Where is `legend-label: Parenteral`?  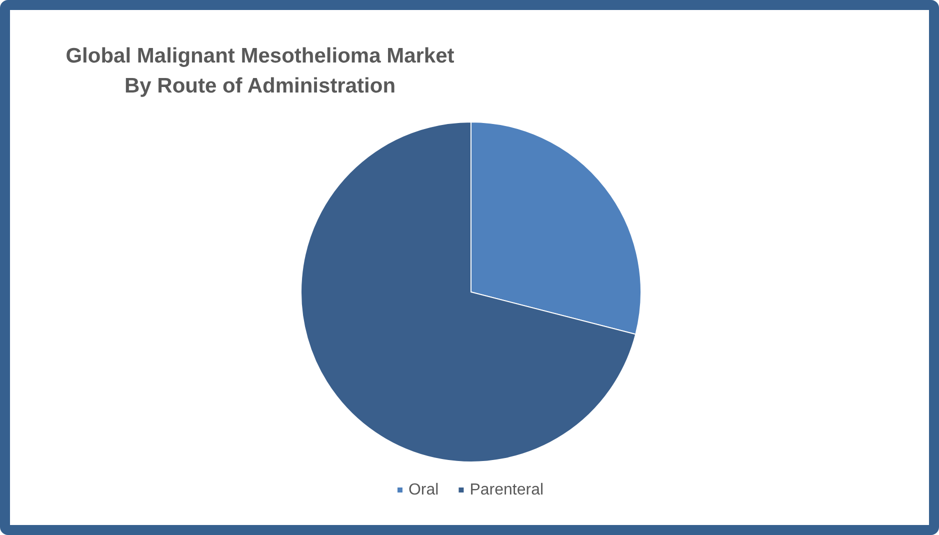 legend-label: Parenteral is located at coordinates (507, 490).